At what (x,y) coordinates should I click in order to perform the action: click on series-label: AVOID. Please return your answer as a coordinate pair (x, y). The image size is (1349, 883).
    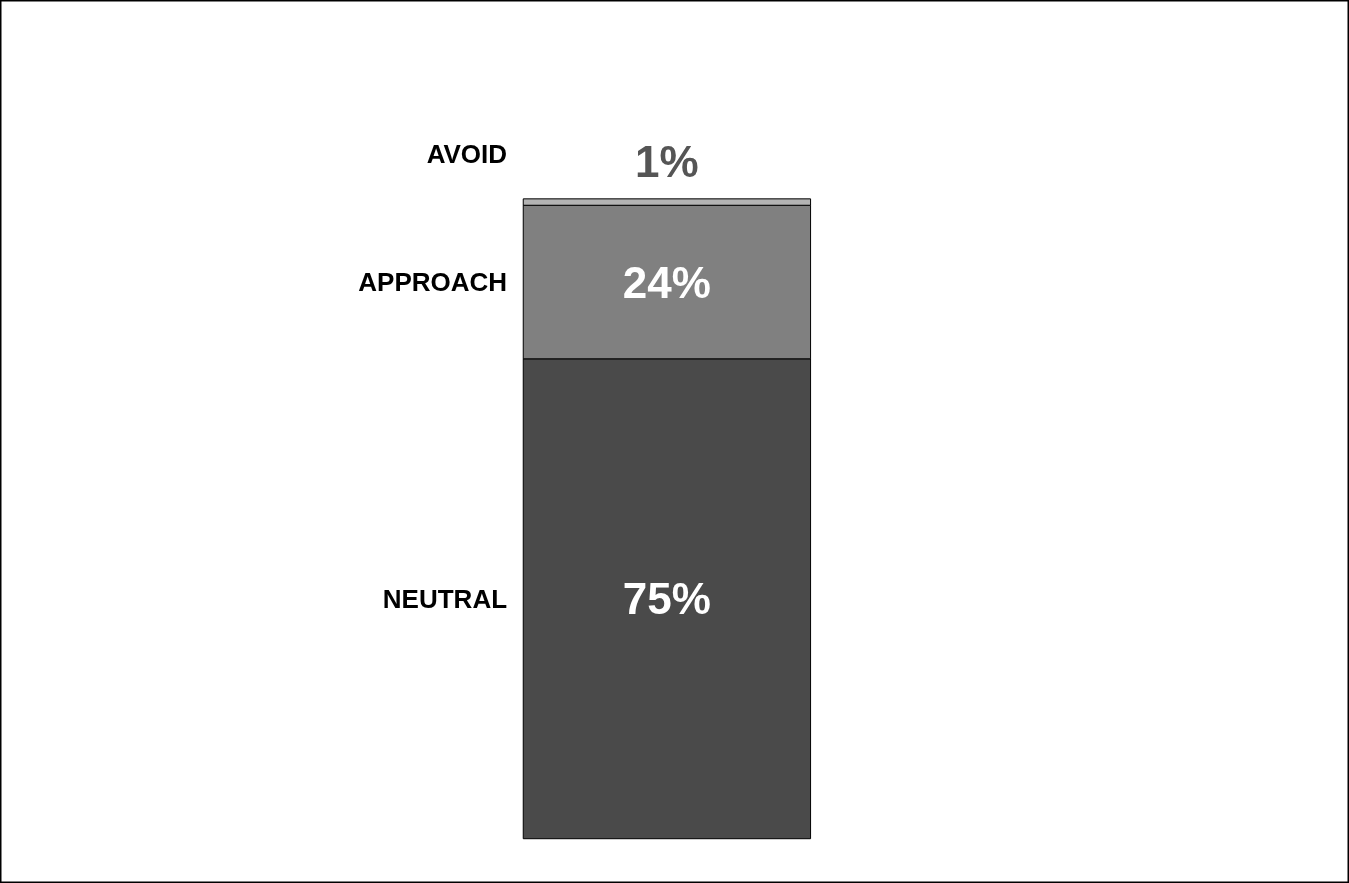
    Looking at the image, I should click on (467, 154).